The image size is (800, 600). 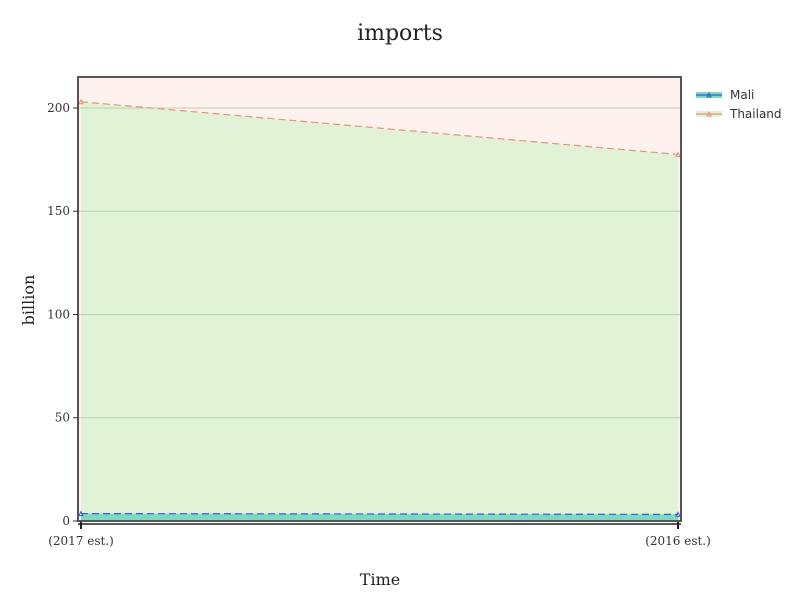 What do you see at coordinates (66, 521) in the screenshot?
I see `y-tick-label: 0` at bounding box center [66, 521].